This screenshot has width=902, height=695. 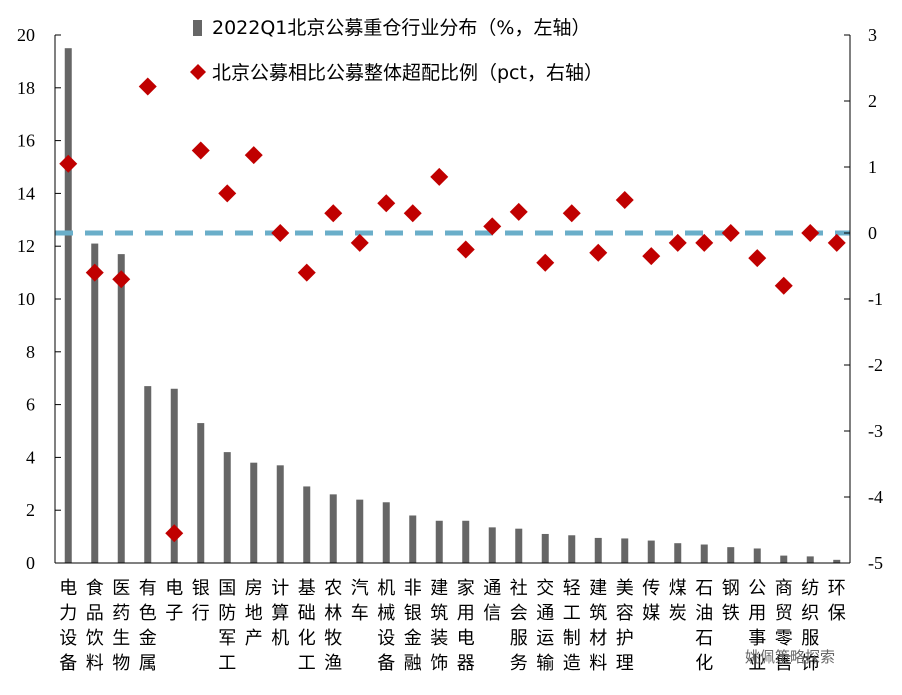 What do you see at coordinates (678, 601) in the screenshot?
I see `category-label-23: 煤炭` at bounding box center [678, 601].